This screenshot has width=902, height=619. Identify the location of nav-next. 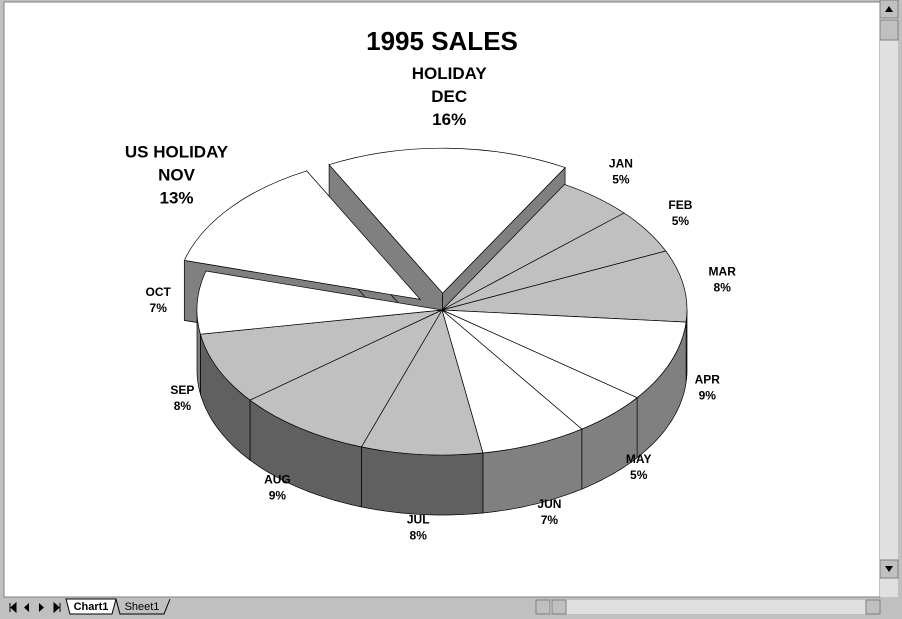
(41, 607).